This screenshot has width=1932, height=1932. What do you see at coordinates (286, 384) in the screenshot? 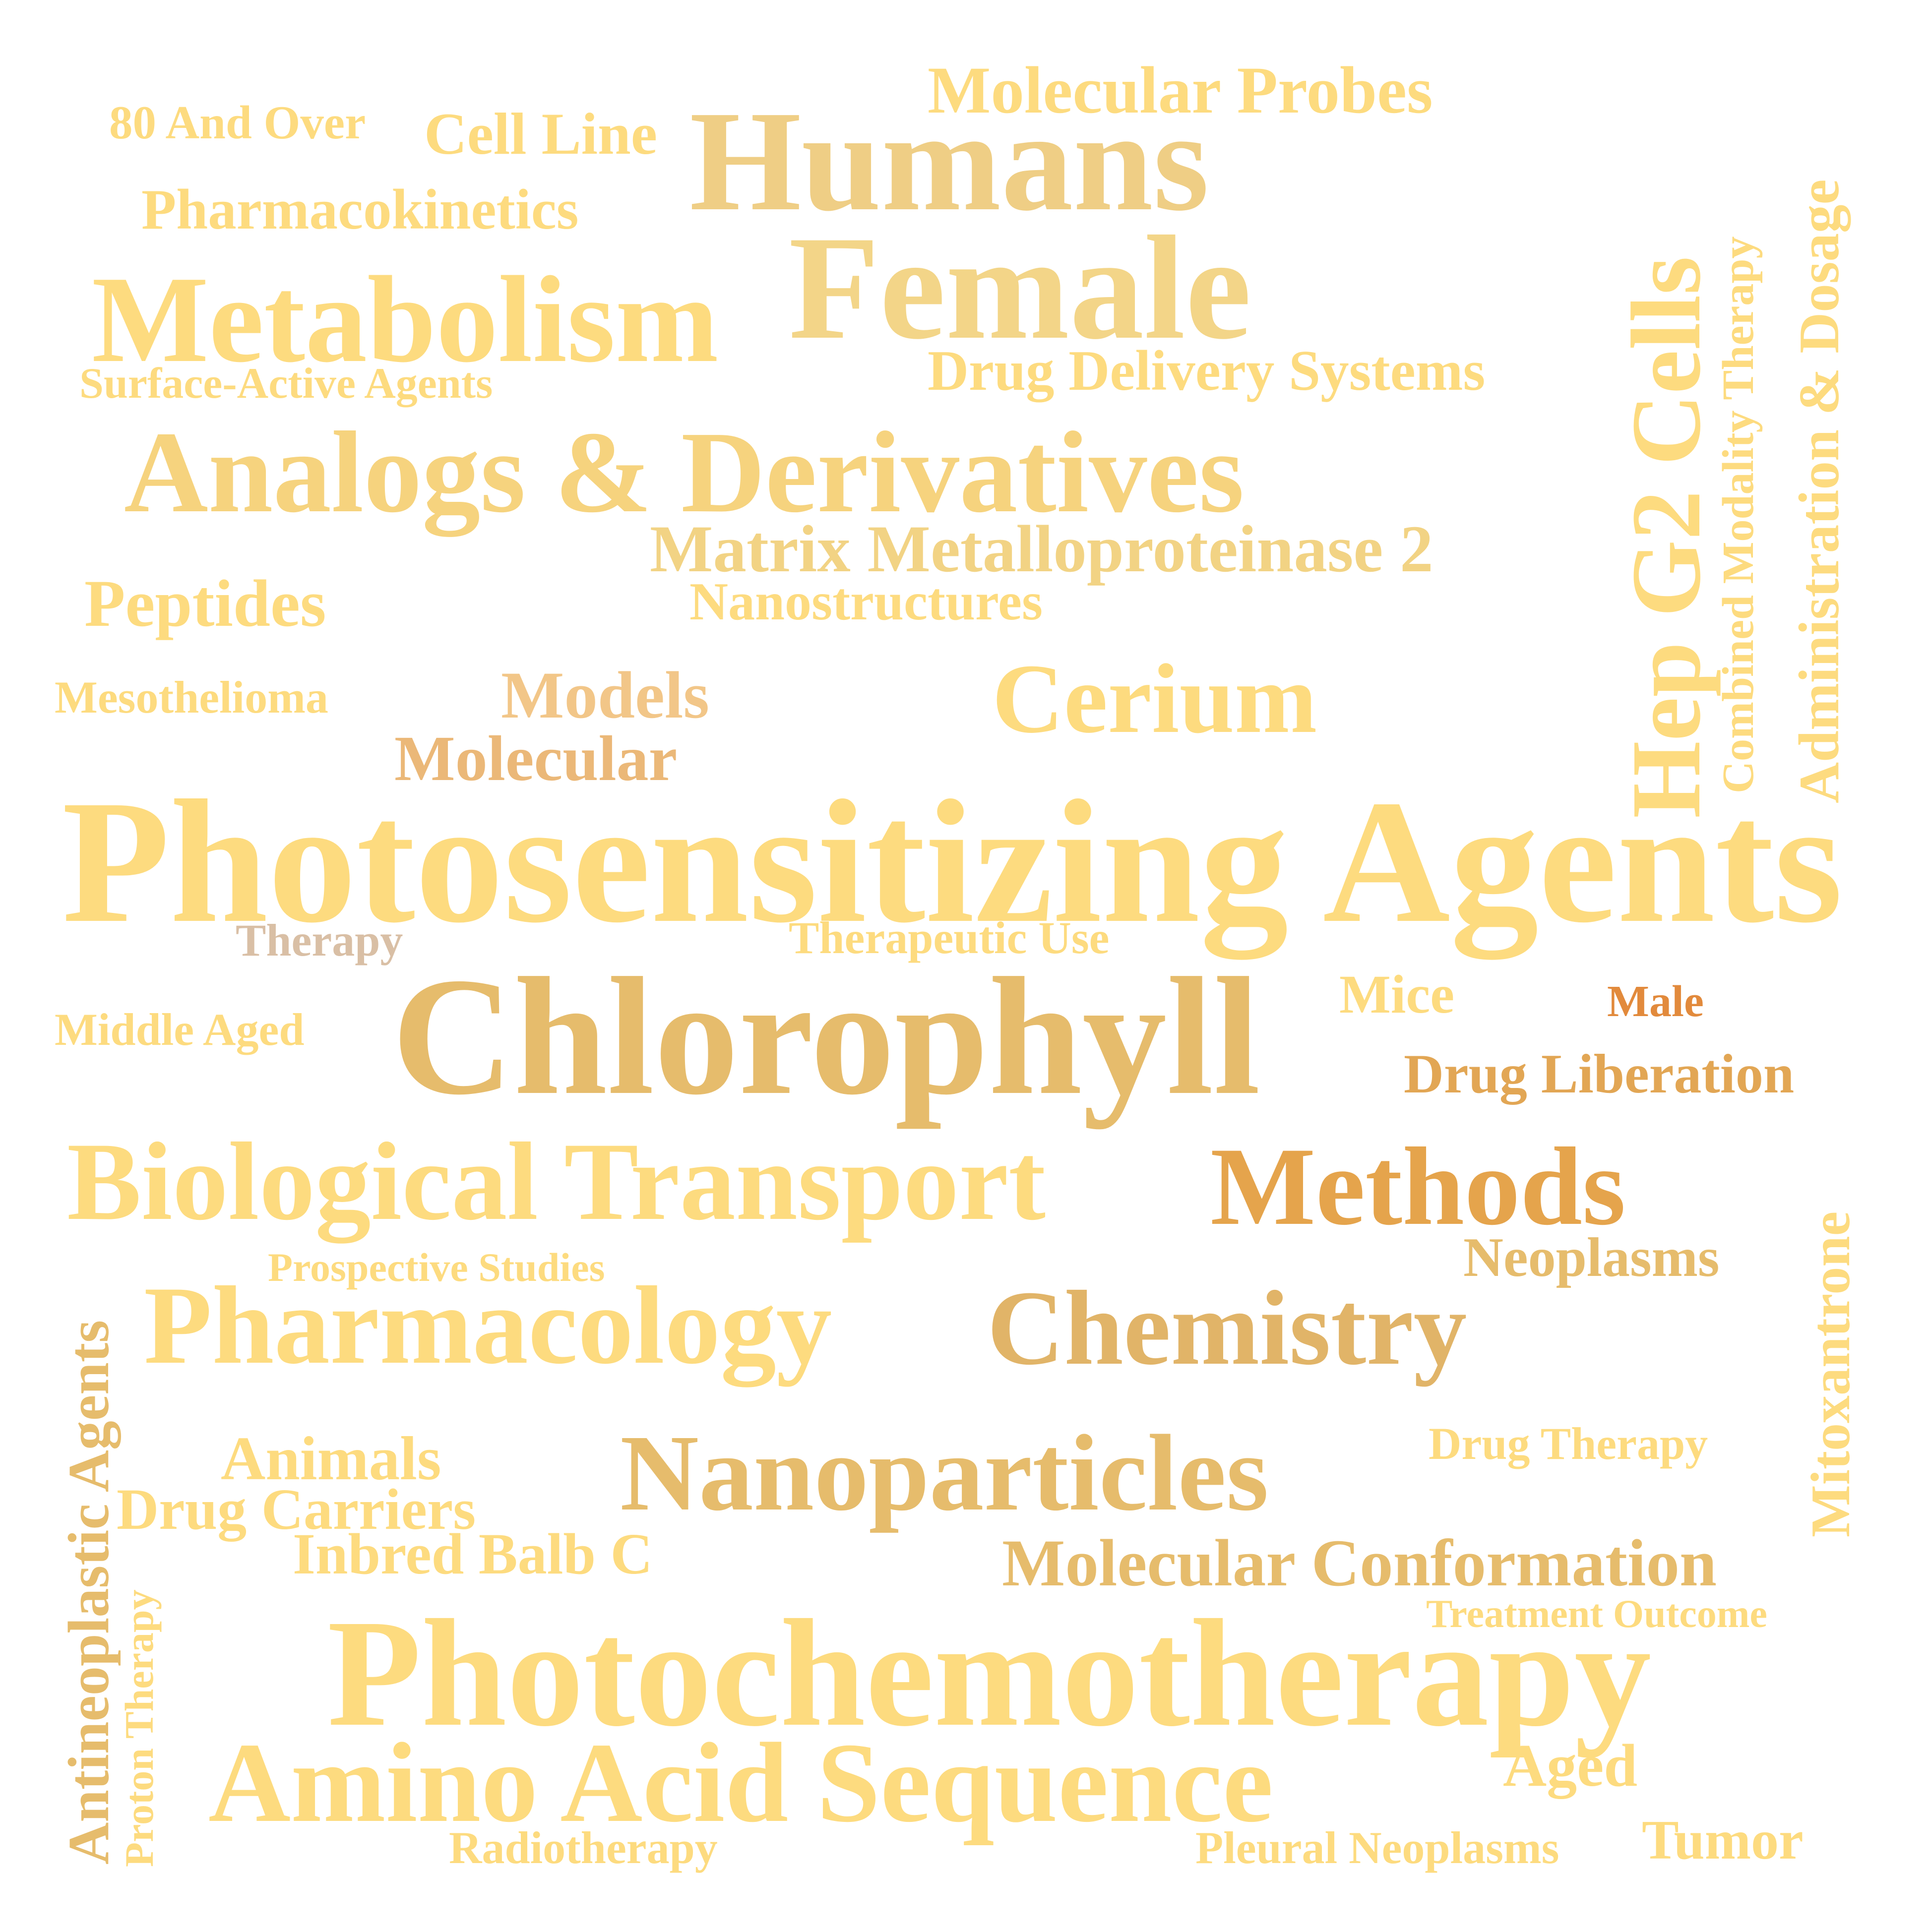
I see `word-surface-active-agents: Surface-Active Agents` at bounding box center [286, 384].